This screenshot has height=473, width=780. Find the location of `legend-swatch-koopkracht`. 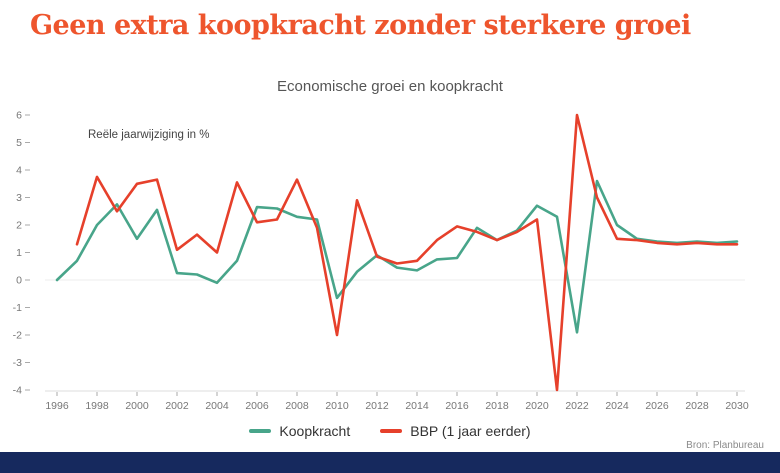

legend-swatch-koopkracht is located at coordinates (260, 431).